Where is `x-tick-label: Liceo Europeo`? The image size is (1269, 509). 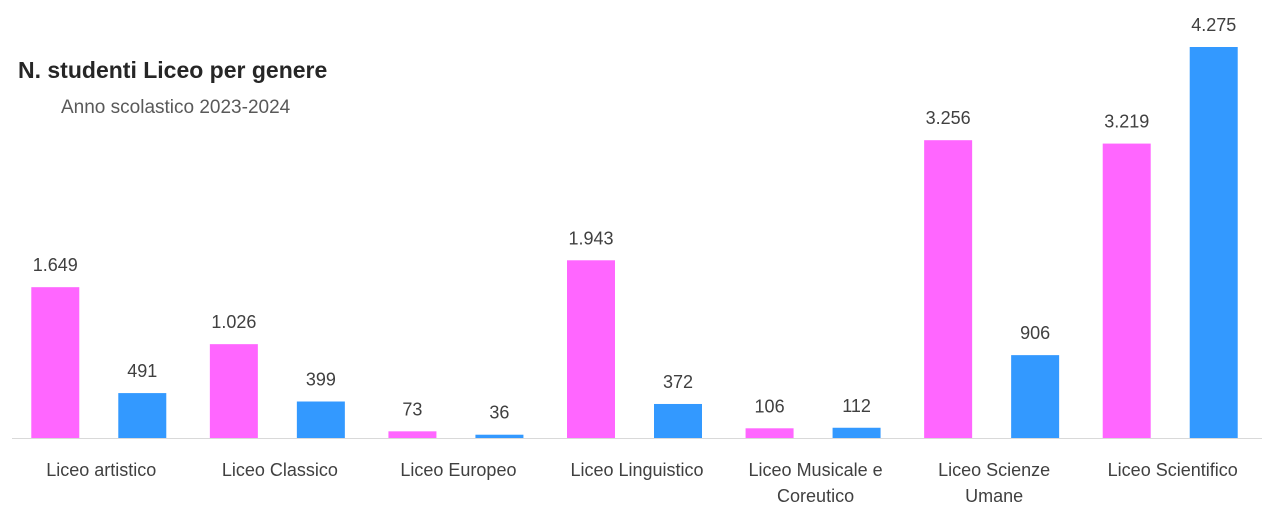 x-tick-label: Liceo Europeo is located at coordinates (458, 470).